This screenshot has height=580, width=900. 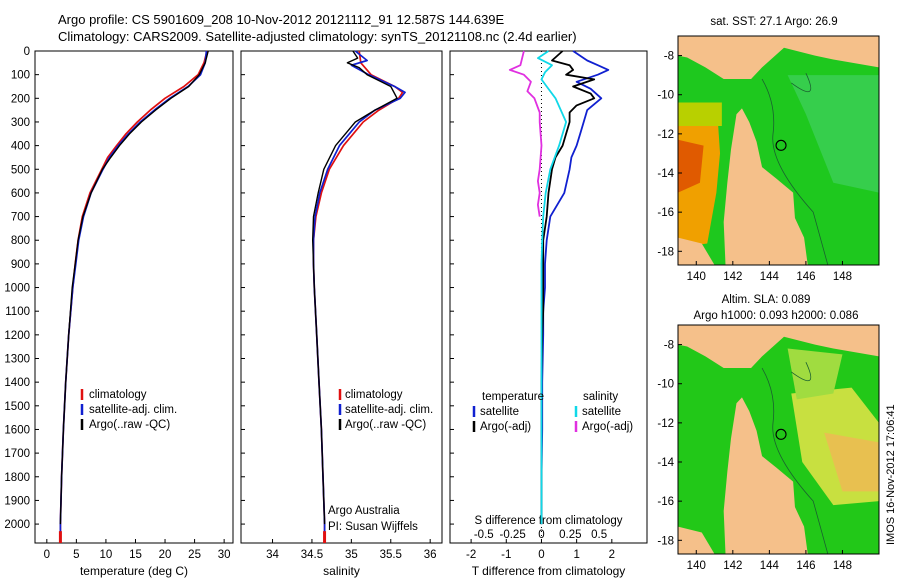 I want to click on diff-T-tick-label: -2, so click(x=471, y=555).